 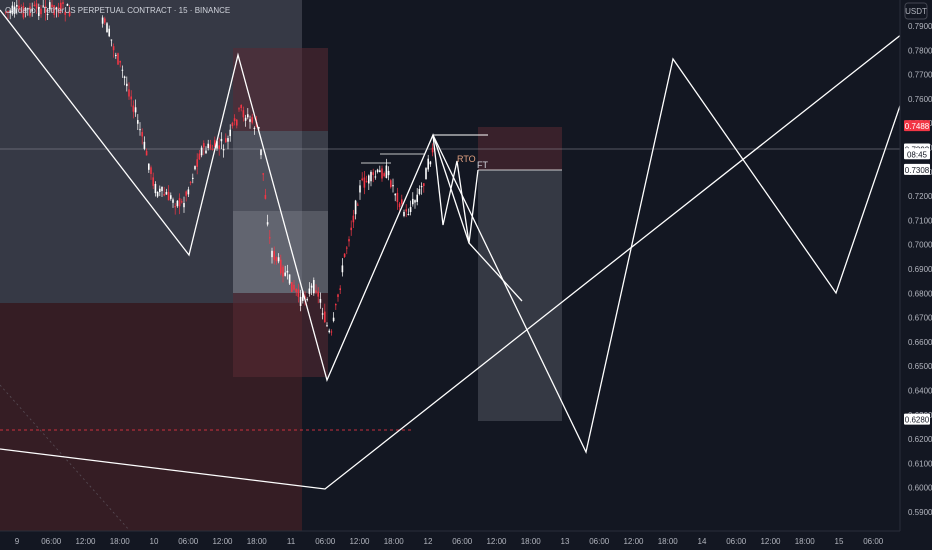 What do you see at coordinates (920, 439) in the screenshot?
I see `price-tick-label: 0.6200` at bounding box center [920, 439].